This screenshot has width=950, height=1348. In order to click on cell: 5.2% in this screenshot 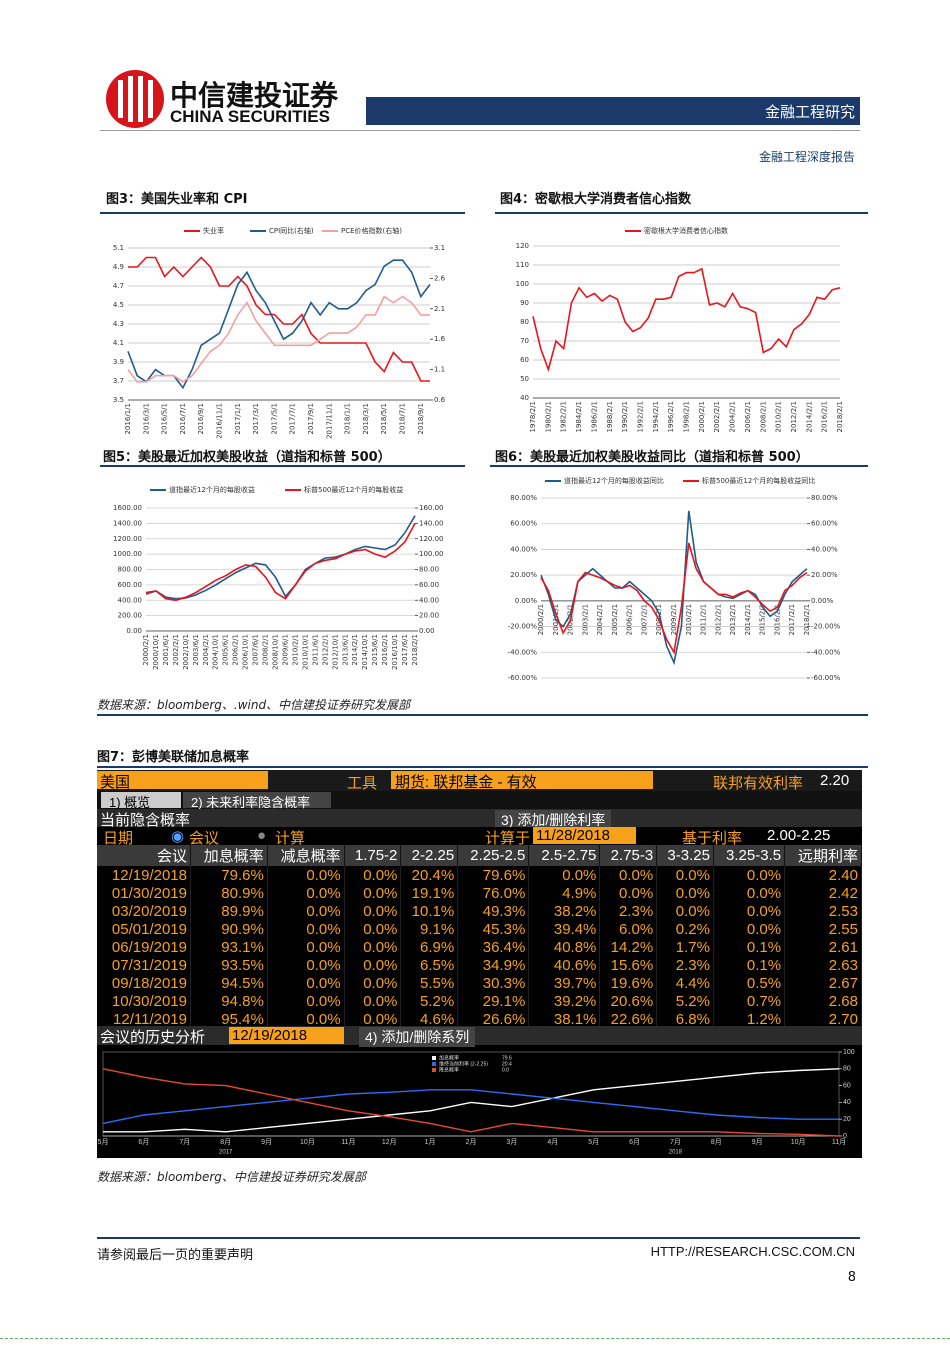, I will do `click(685, 1001)`.